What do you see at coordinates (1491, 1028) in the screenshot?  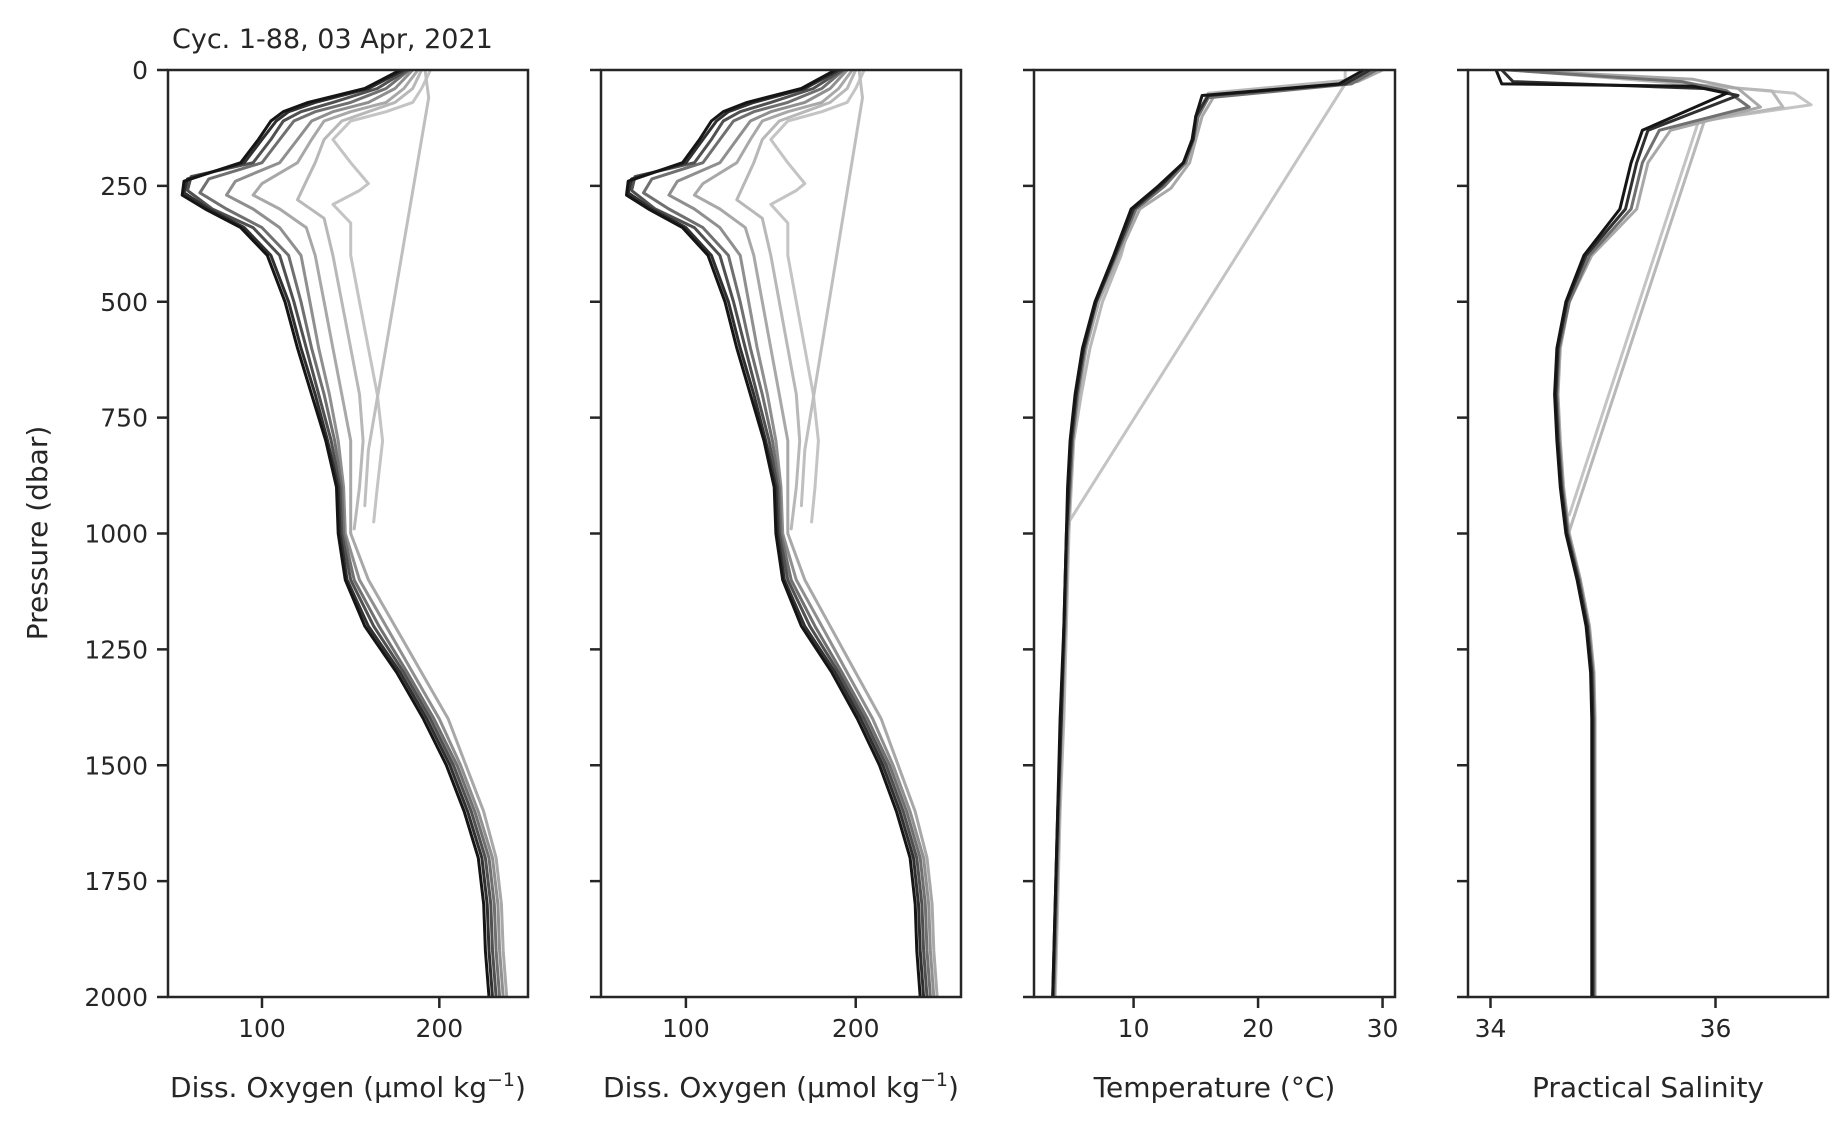 I see `x-tick-label: 34` at bounding box center [1491, 1028].